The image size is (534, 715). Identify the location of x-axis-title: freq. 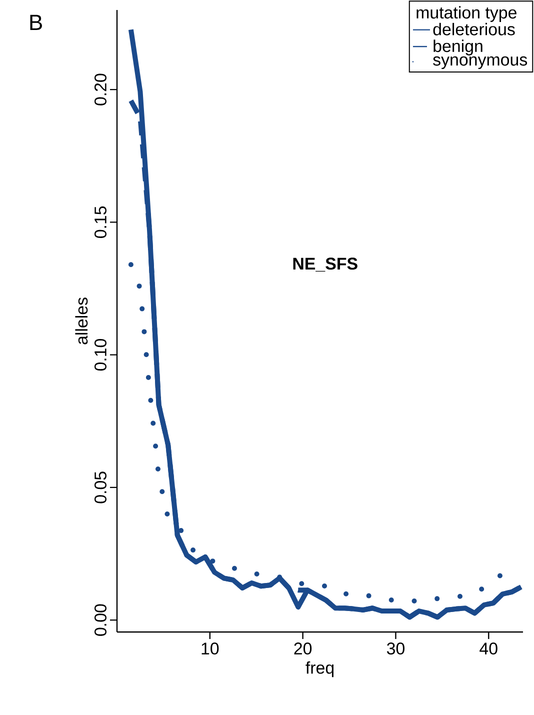
(320, 669).